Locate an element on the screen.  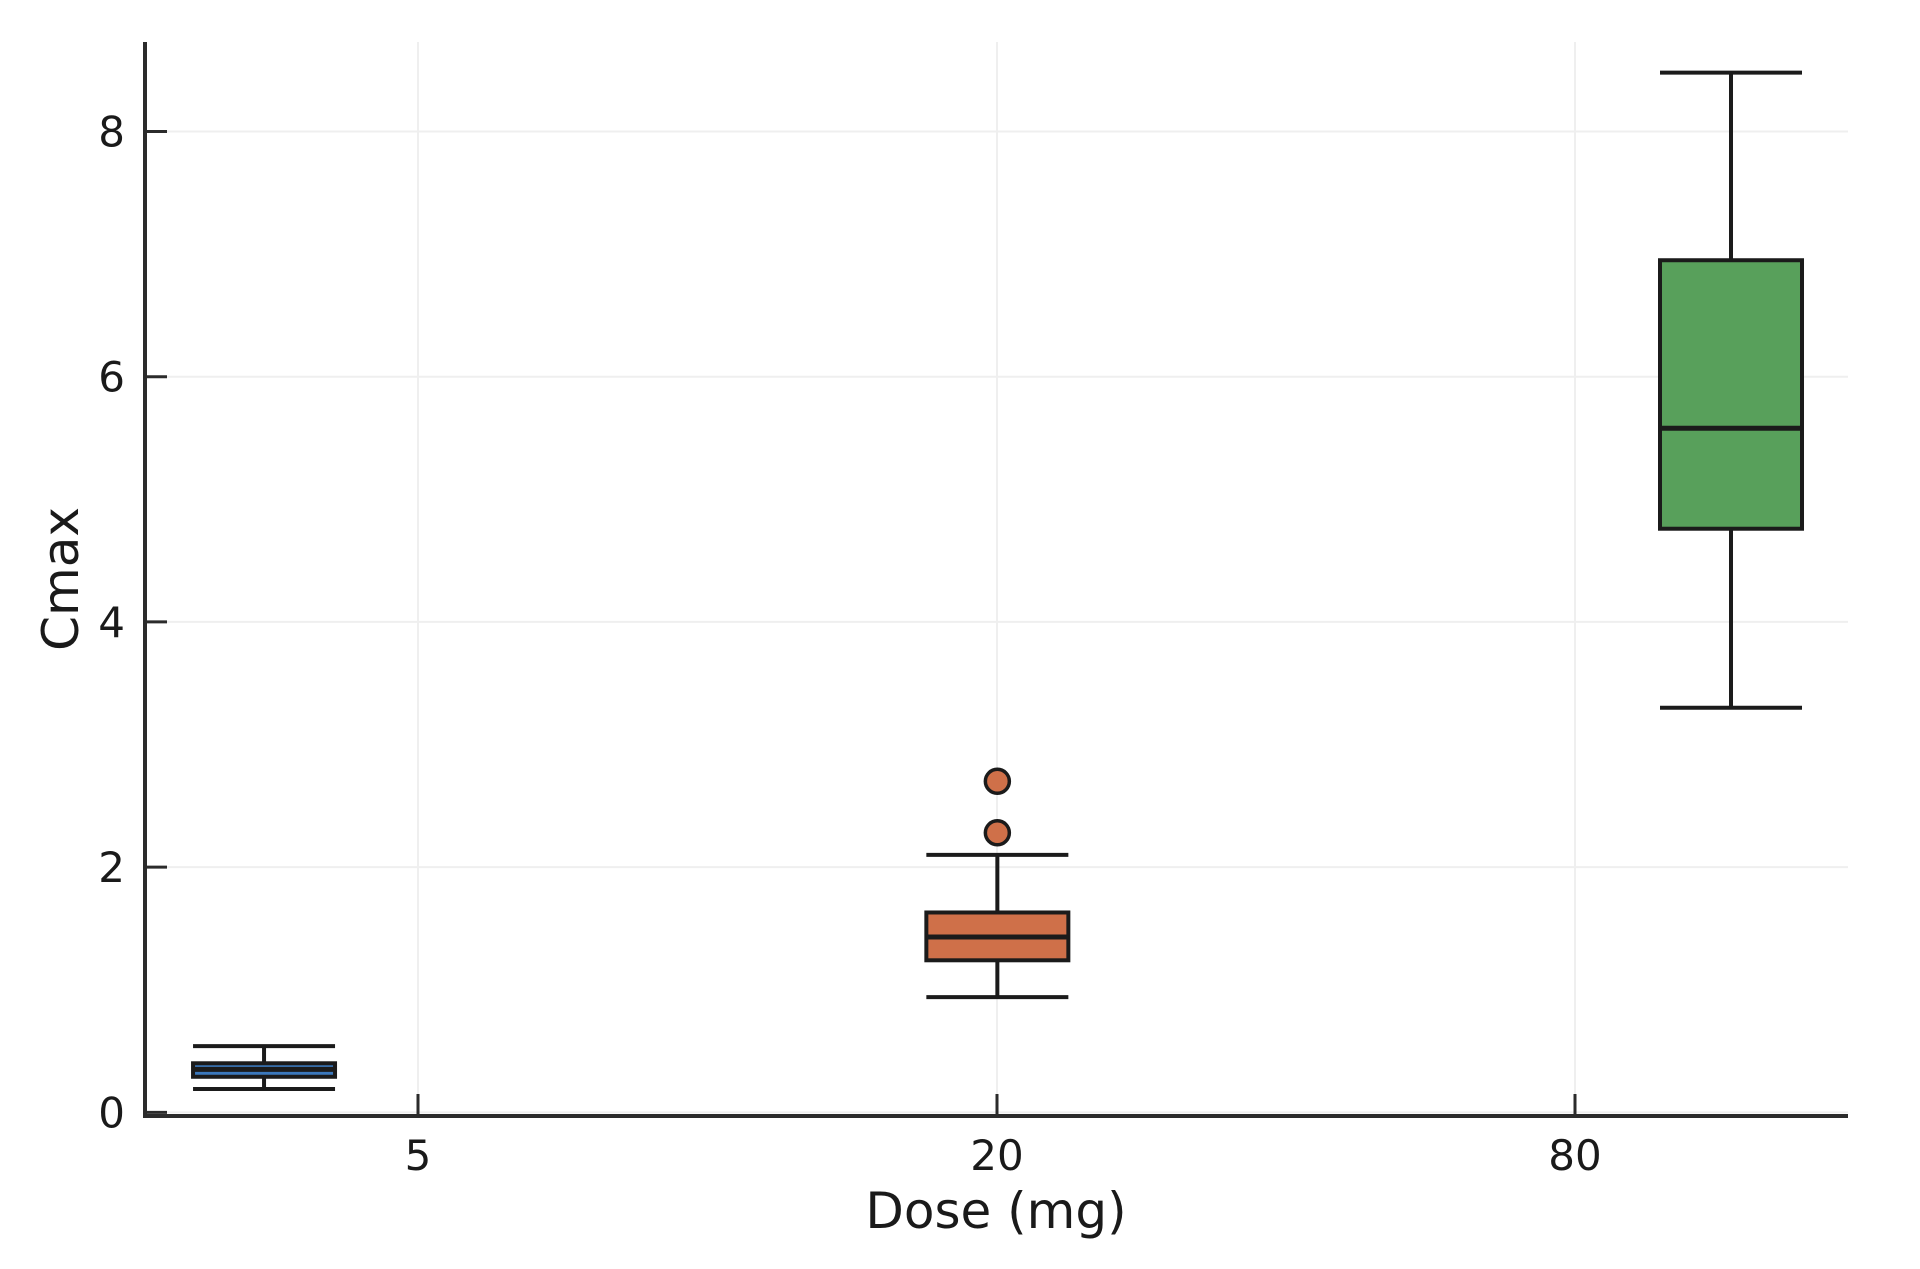
y-tick-label-0: 0 is located at coordinates (111, 1112).